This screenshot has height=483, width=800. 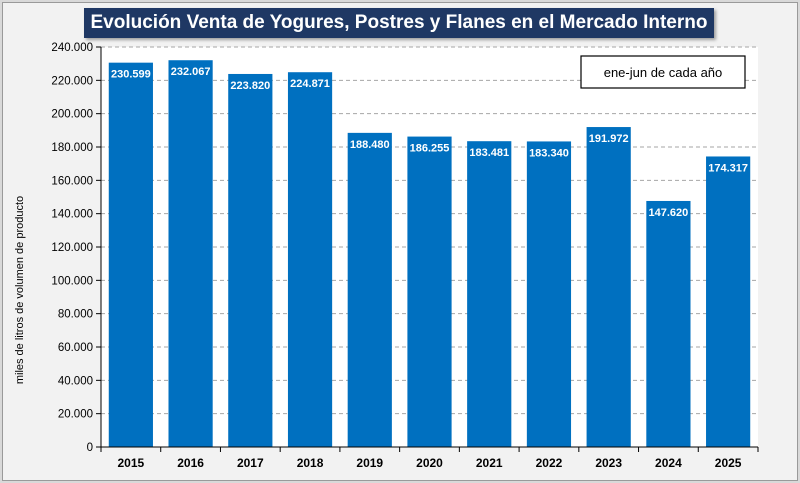 What do you see at coordinates (72, 215) in the screenshot?
I see `y-tick-label: 140.000` at bounding box center [72, 215].